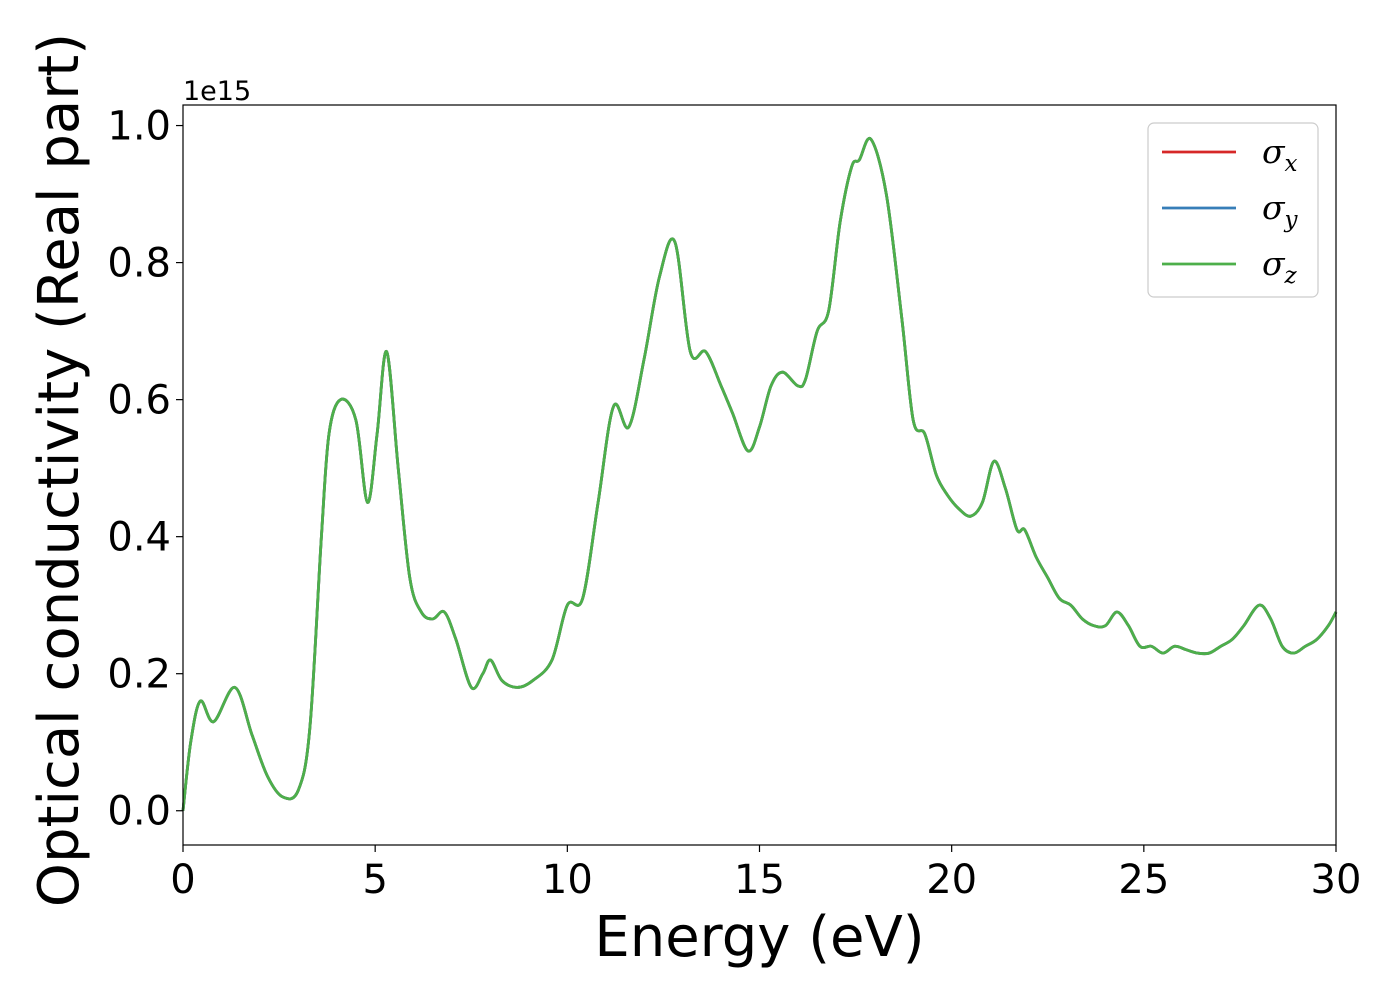  Describe the element at coordinates (59, 470) in the screenshot. I see `y-axis-label: Optical conductivity (Real part)` at that location.